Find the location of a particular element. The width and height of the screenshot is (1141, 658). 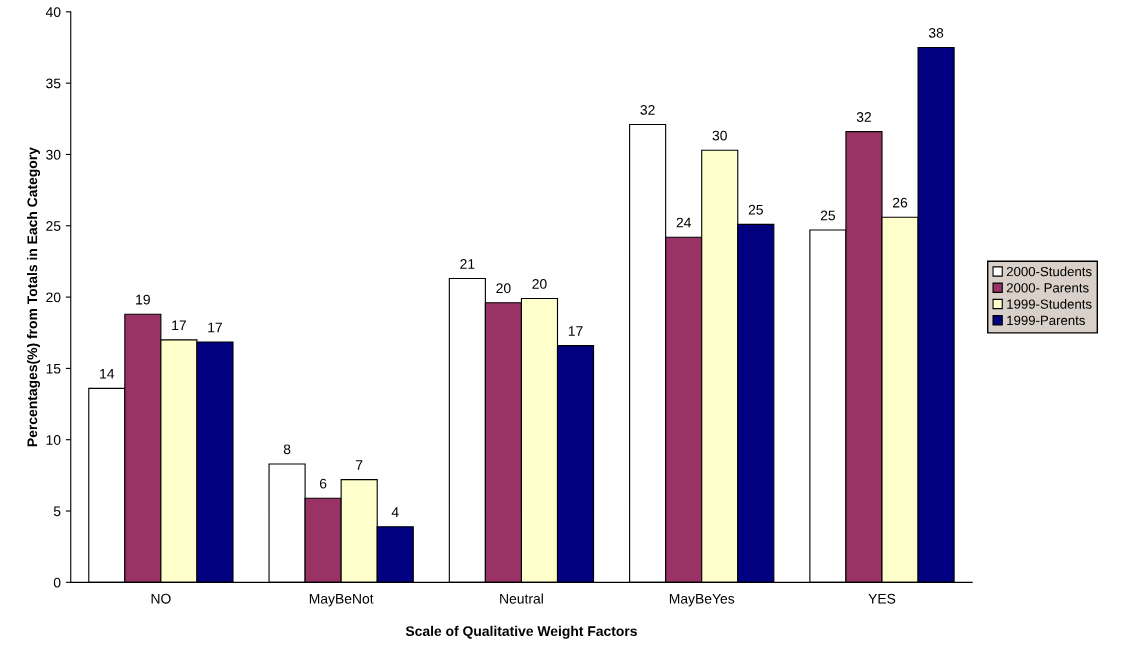

data-label: 30 is located at coordinates (719, 135).